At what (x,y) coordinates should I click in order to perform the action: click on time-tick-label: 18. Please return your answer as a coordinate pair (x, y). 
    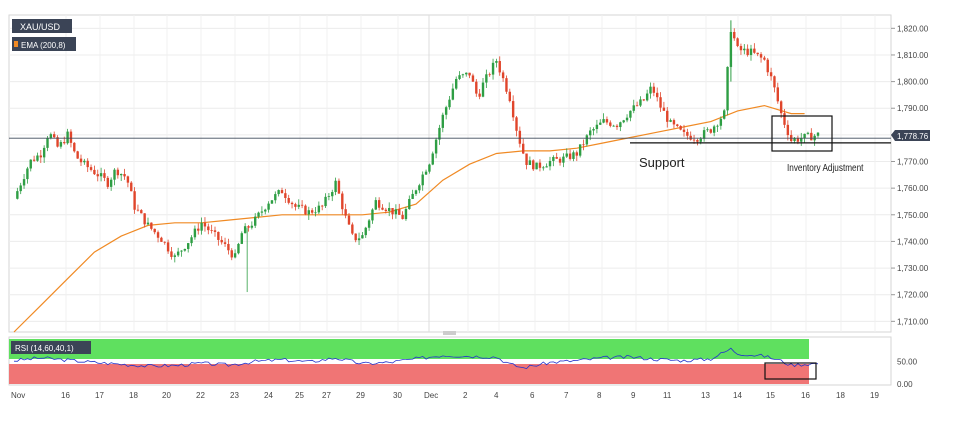
    Looking at the image, I should click on (133, 395).